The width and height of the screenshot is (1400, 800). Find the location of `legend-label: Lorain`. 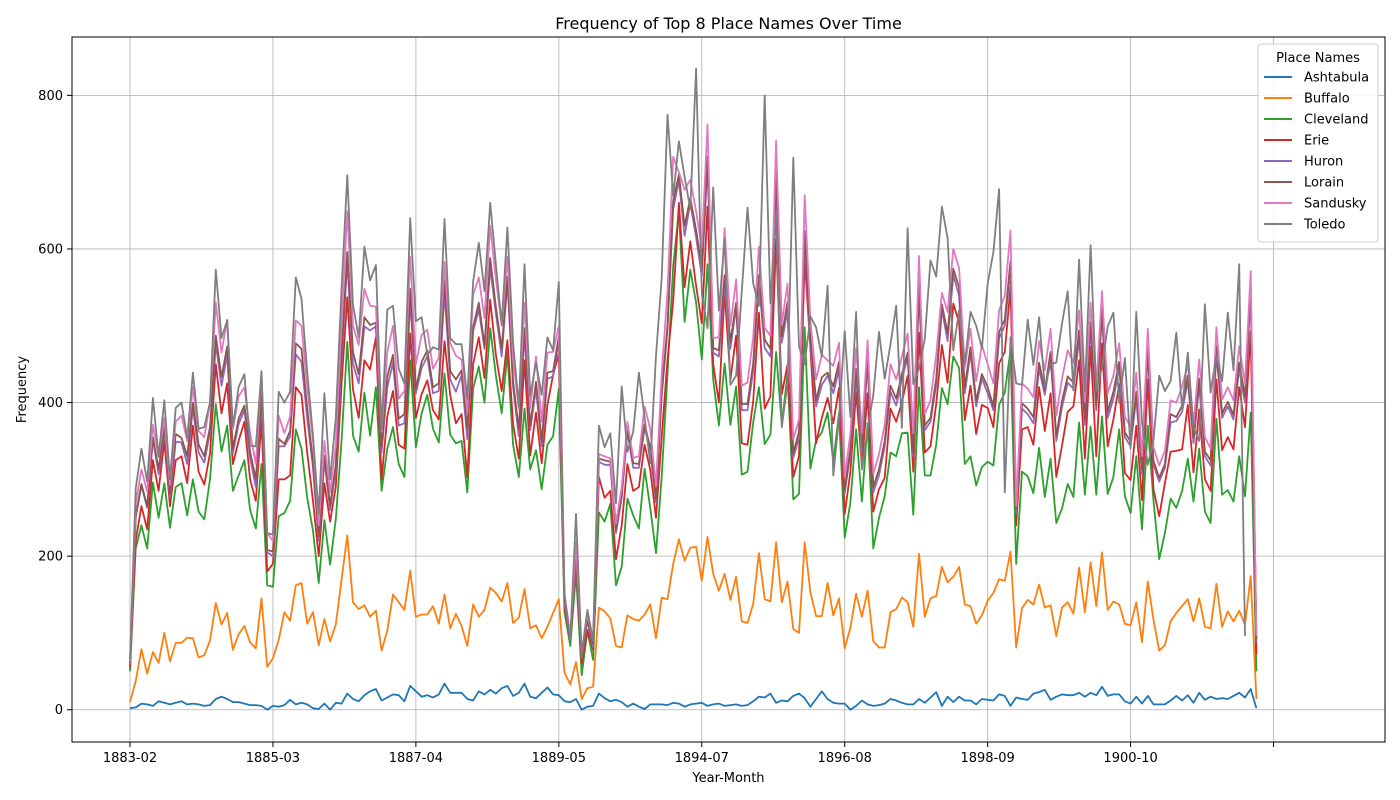

legend-label: Lorain is located at coordinates (1324, 183).